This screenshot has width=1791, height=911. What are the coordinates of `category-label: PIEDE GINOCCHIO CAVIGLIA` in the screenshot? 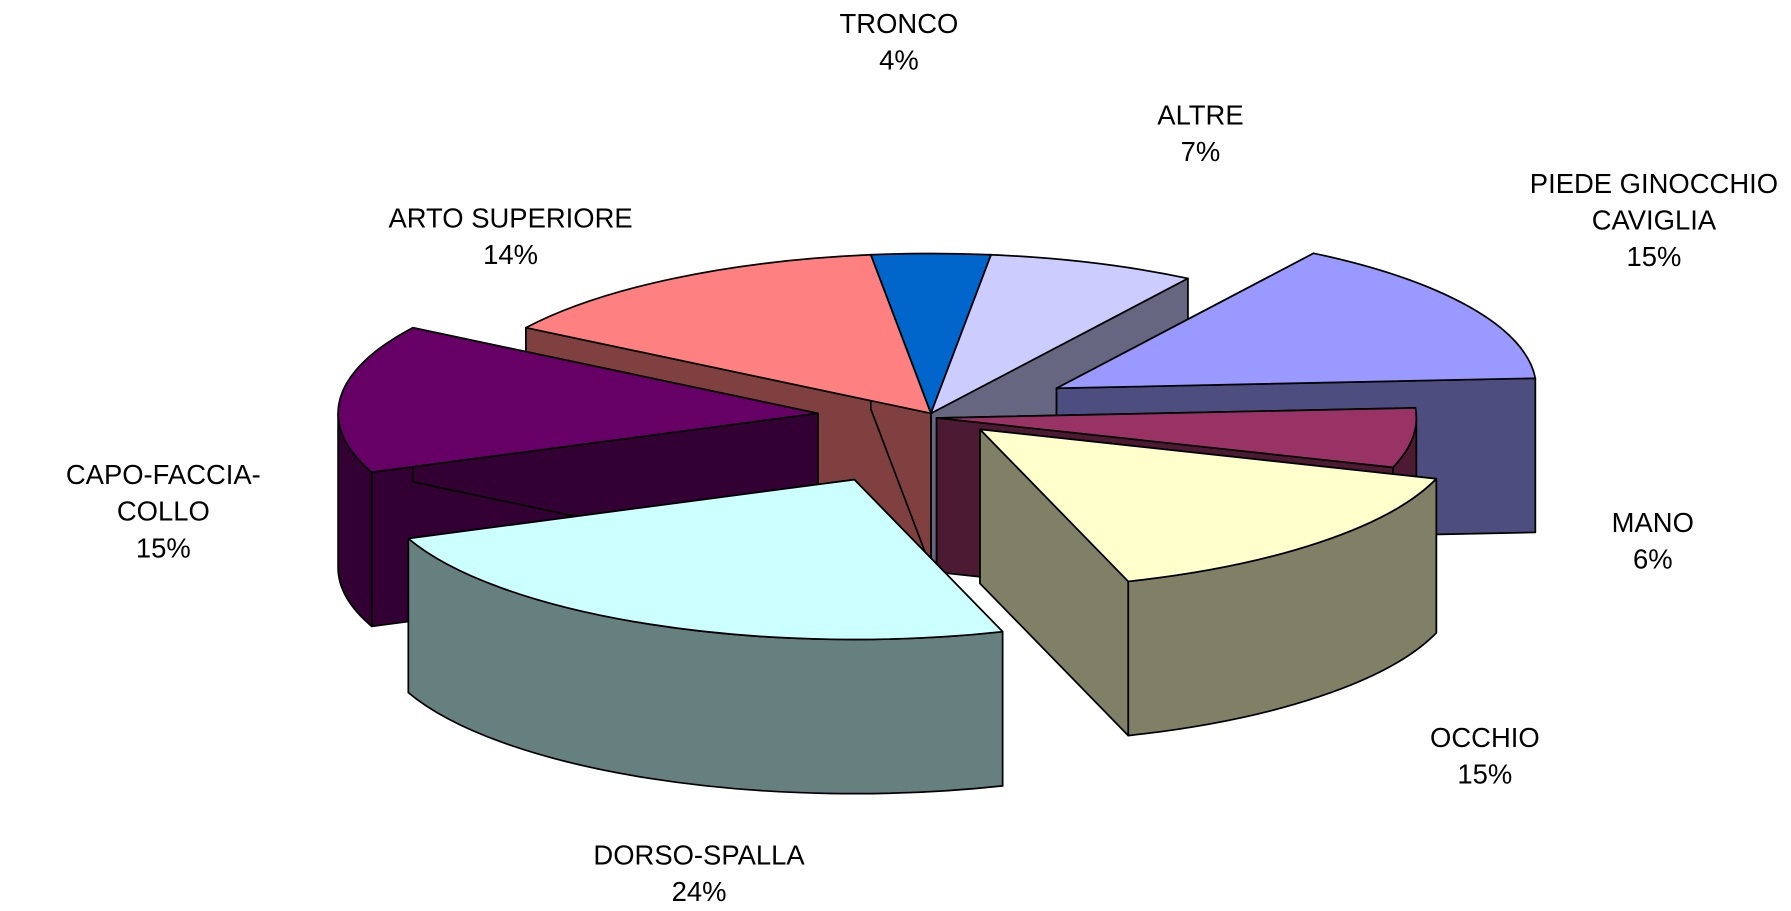 It's located at (1654, 203).